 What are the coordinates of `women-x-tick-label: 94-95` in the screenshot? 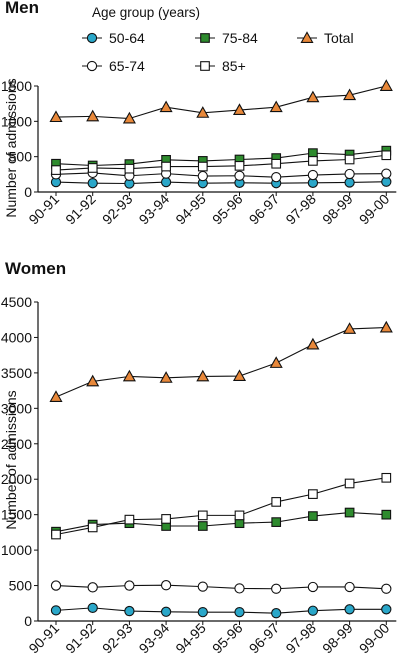 It's located at (190, 638).